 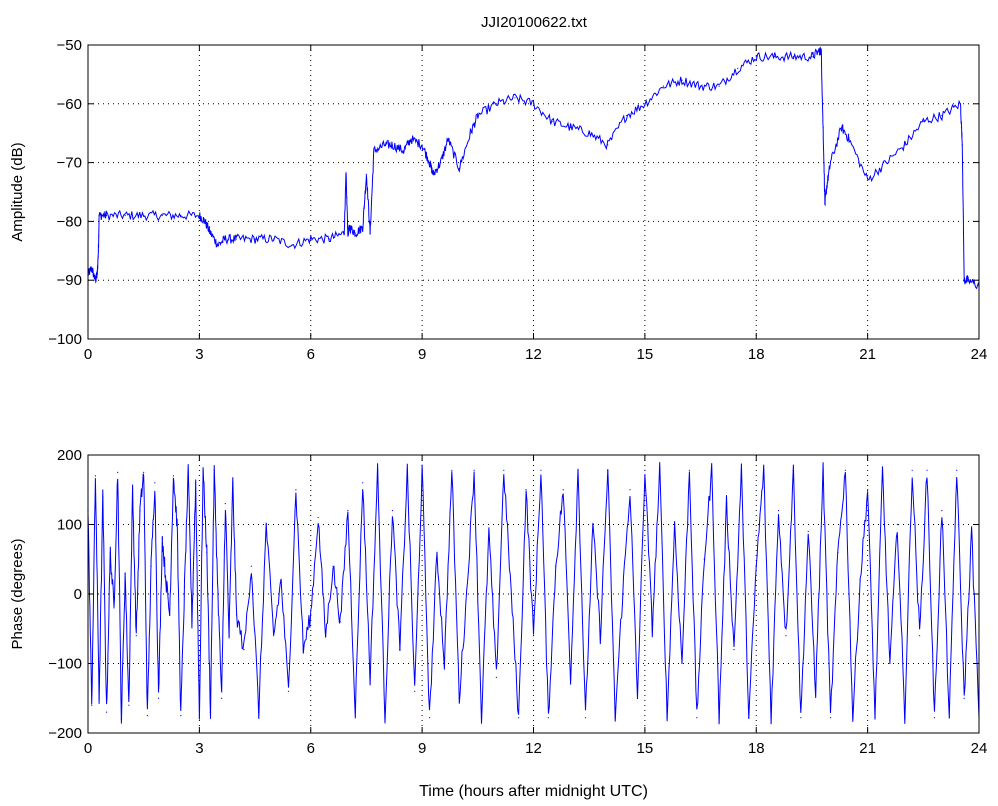 What do you see at coordinates (65, 339) in the screenshot?
I see `y-tick-label: −100` at bounding box center [65, 339].